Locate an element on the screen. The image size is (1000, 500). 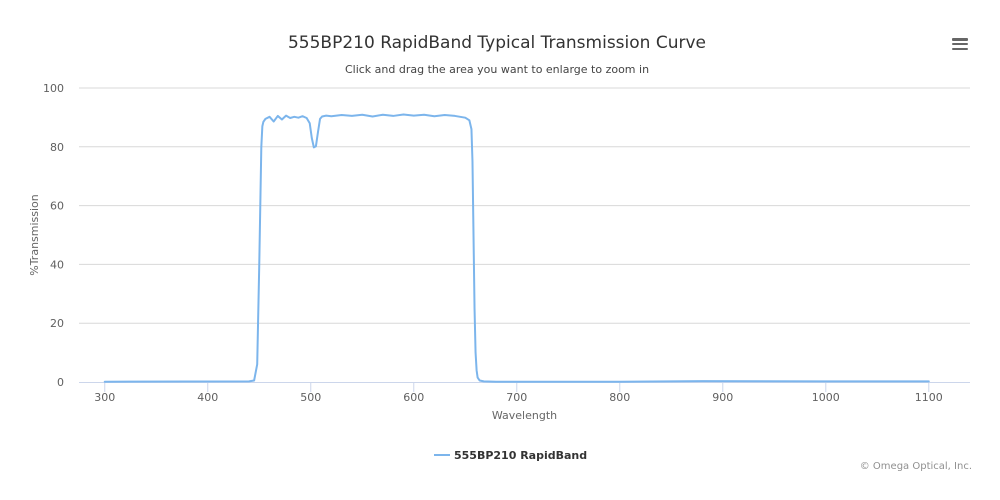
hamburger-menu-icon is located at coordinates (960, 44).